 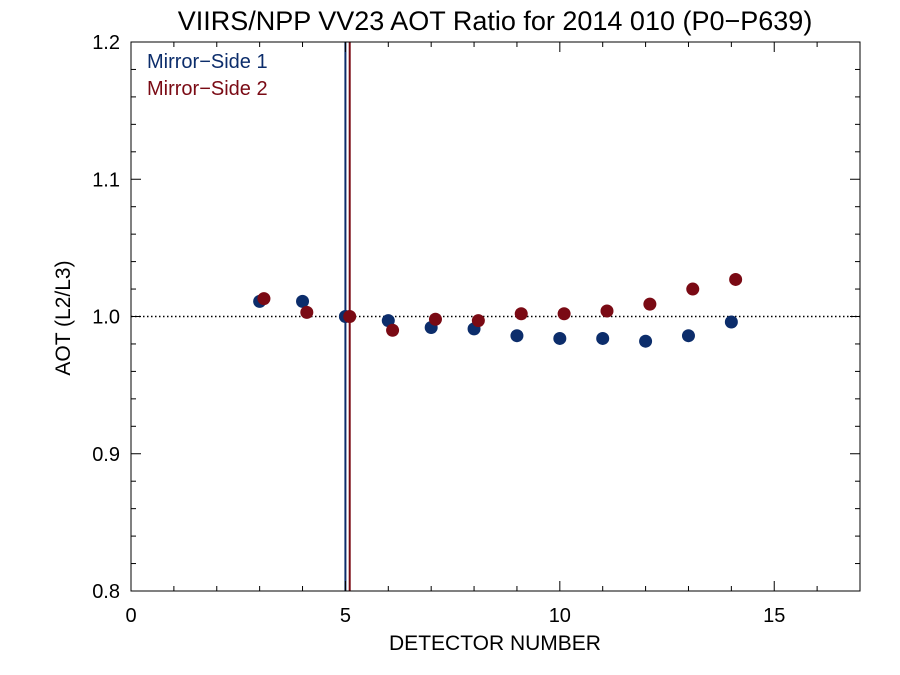 I want to click on x-tick-label: 15, so click(x=774, y=616).